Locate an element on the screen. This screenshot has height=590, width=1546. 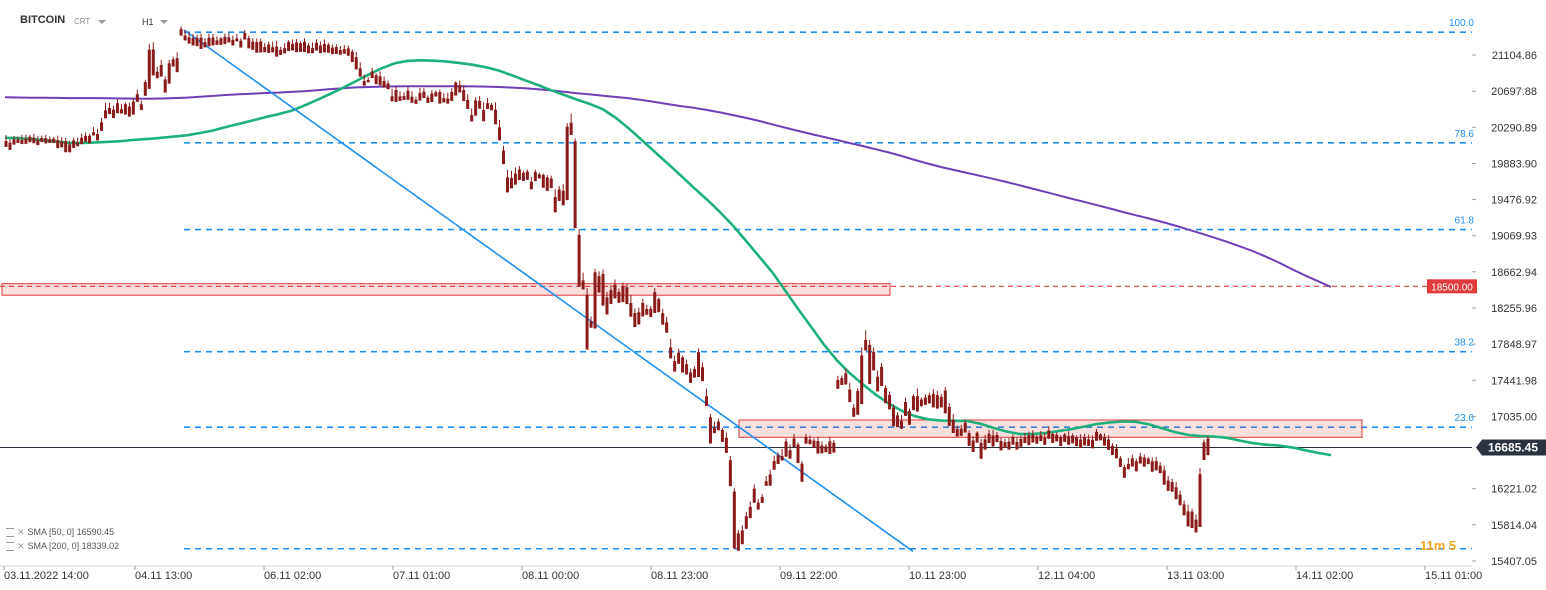
price-tick-label: 18255.96 is located at coordinates (1514, 309).